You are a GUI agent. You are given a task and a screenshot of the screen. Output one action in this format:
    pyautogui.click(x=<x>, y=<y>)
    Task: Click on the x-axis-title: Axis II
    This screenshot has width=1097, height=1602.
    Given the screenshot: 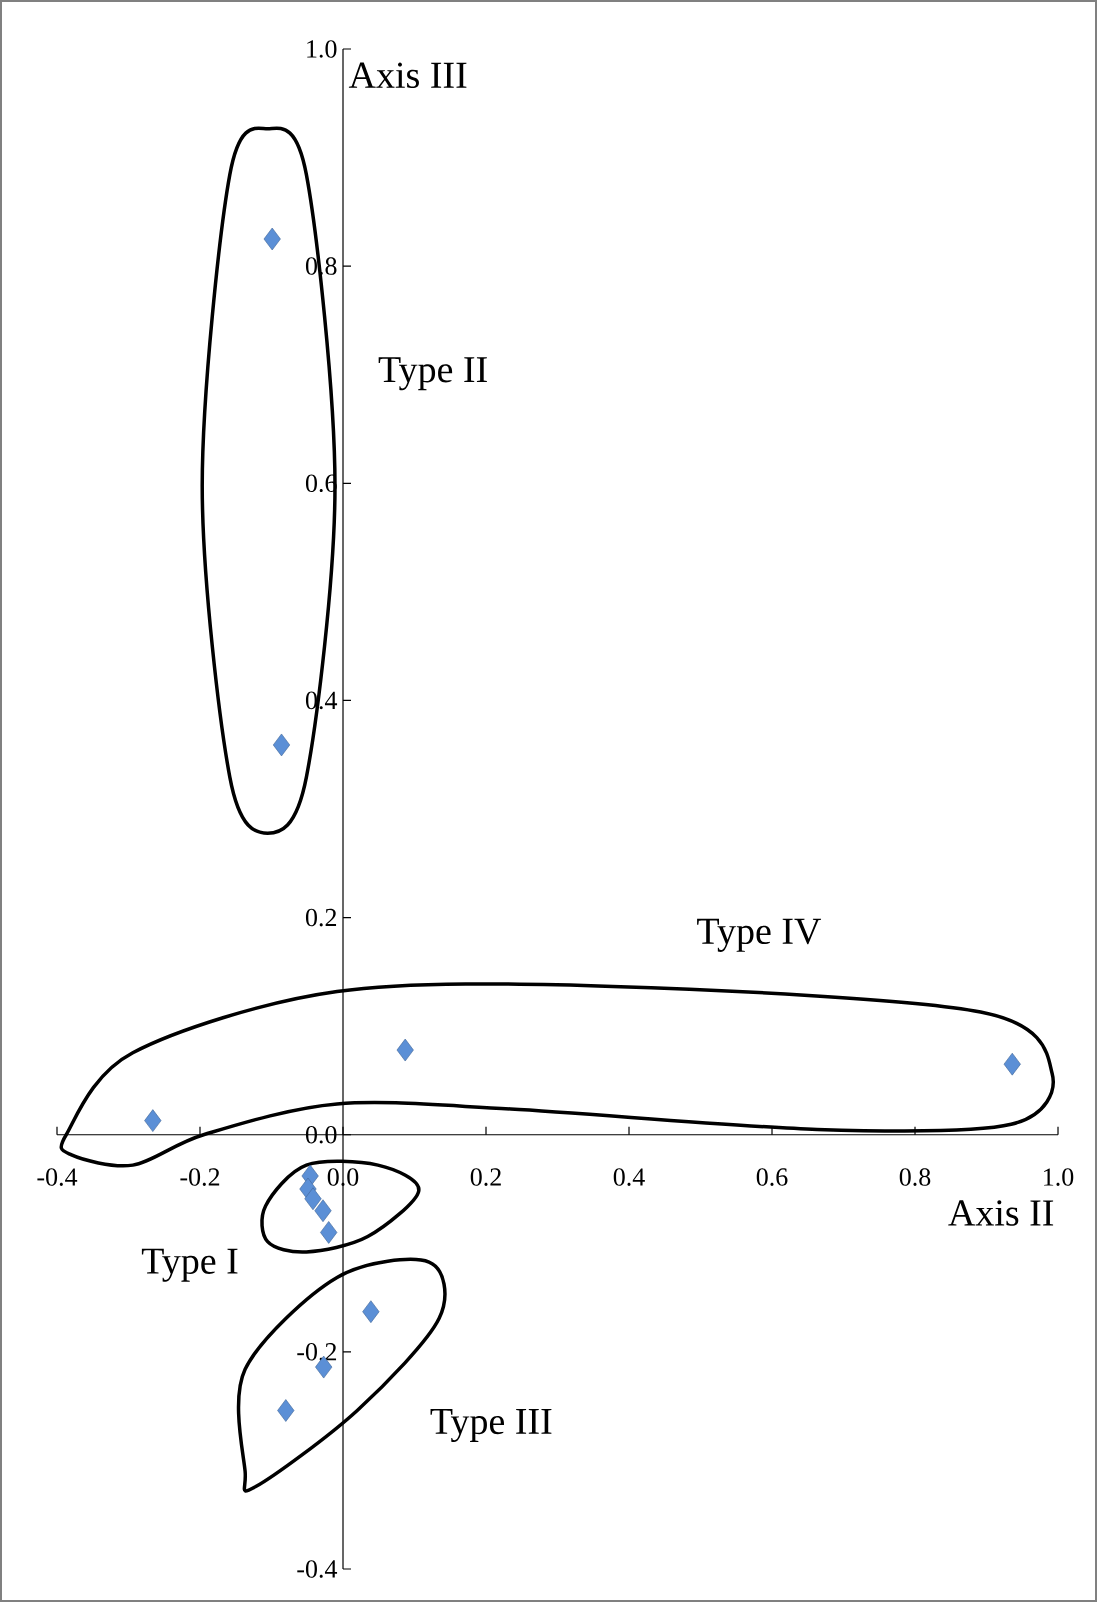 What is the action you would take?
    pyautogui.click(x=1001, y=1213)
    